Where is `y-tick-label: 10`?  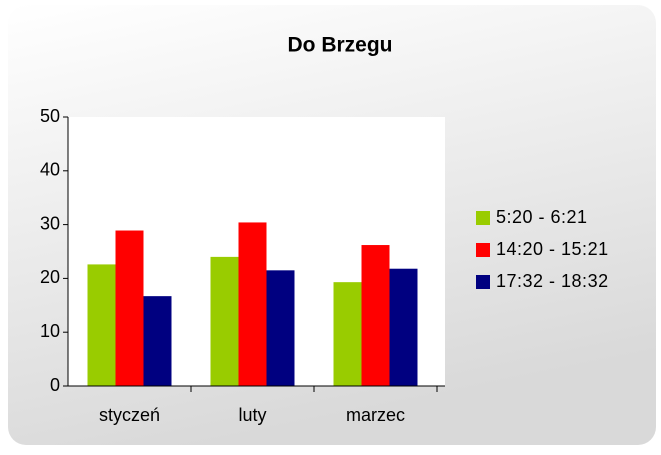
y-tick-label: 10 is located at coordinates (50, 331).